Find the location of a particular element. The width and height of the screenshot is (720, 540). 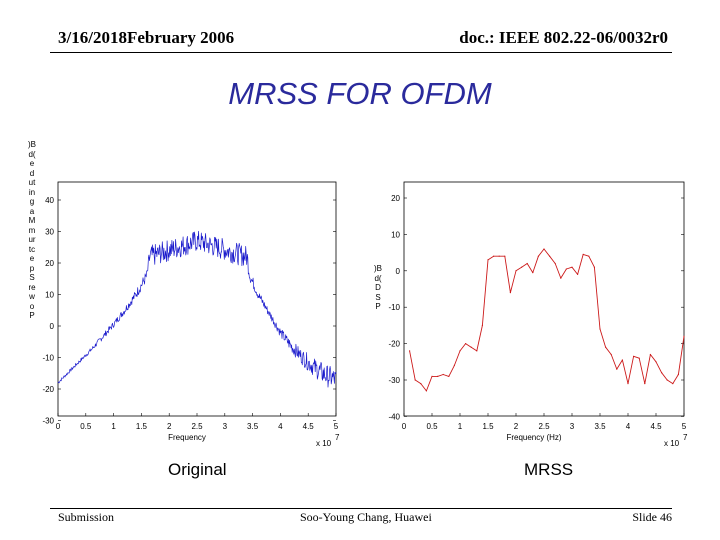

left-chart-xtick-label: 4.5 is located at coordinates (309, 426).